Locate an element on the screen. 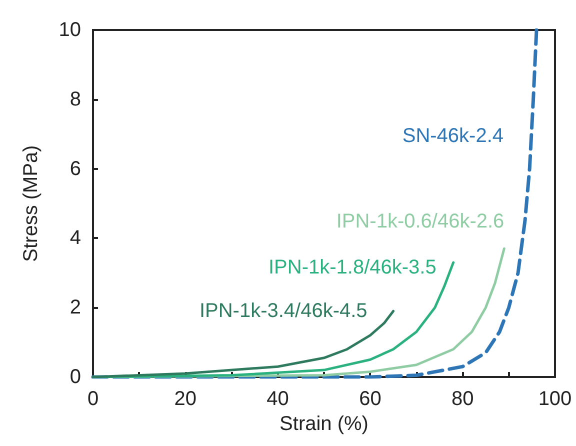  x-tick-label: 60 is located at coordinates (370, 399).